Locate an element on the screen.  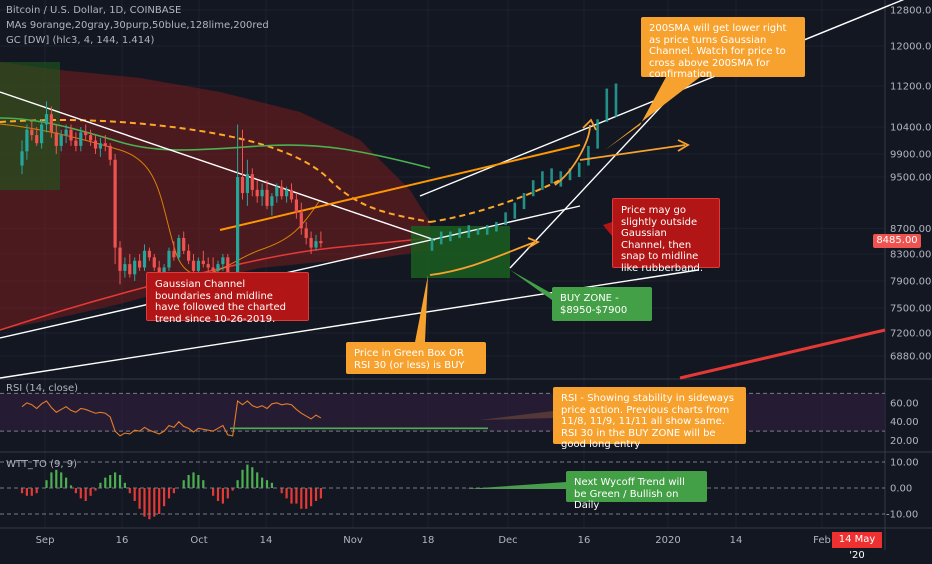
orange-trendline is located at coordinates (400, 187).